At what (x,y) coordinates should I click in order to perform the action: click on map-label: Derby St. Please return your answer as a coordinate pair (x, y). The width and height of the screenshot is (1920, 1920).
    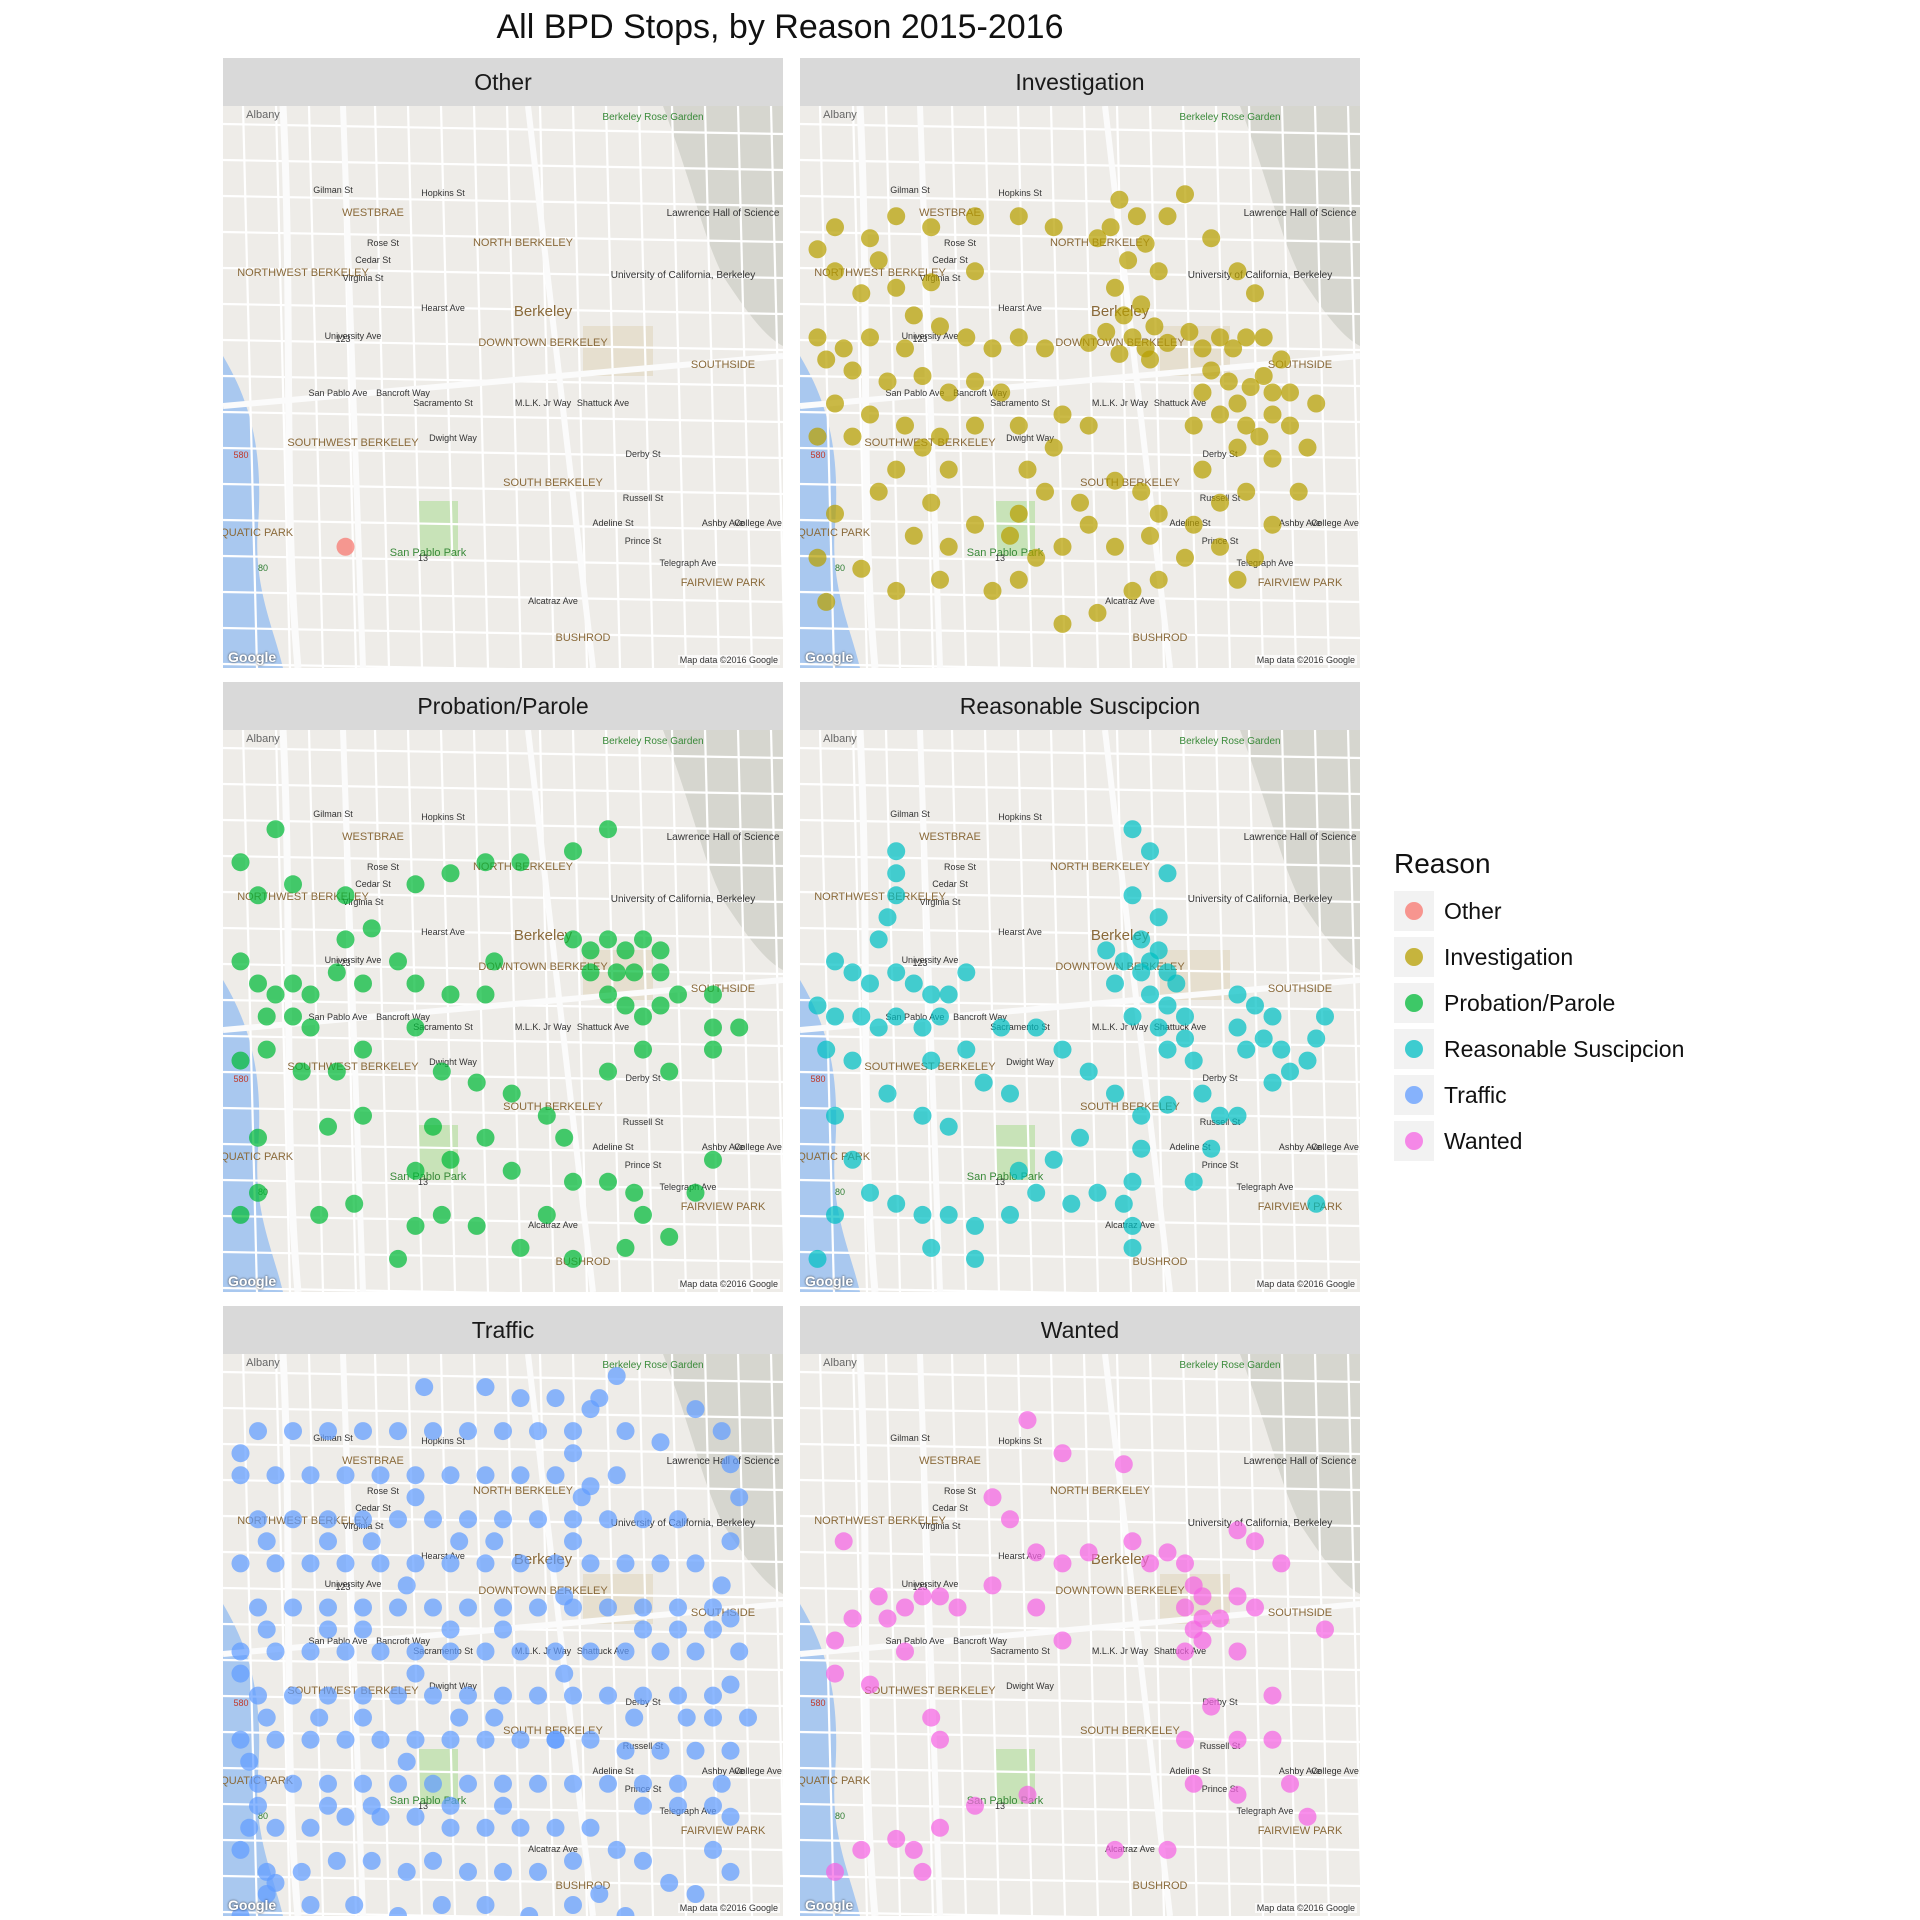
    Looking at the image, I should click on (643, 1078).